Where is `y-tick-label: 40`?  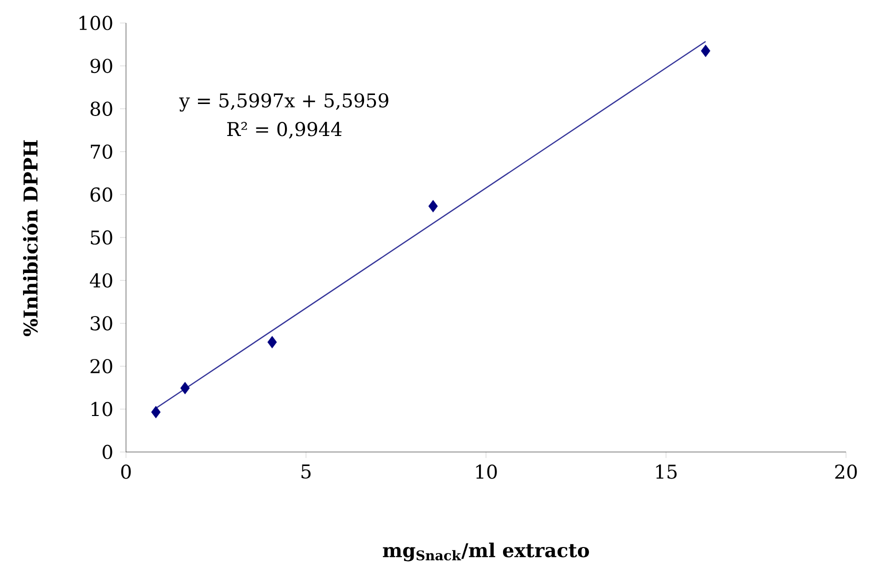
y-tick-label: 40 is located at coordinates (101, 280).